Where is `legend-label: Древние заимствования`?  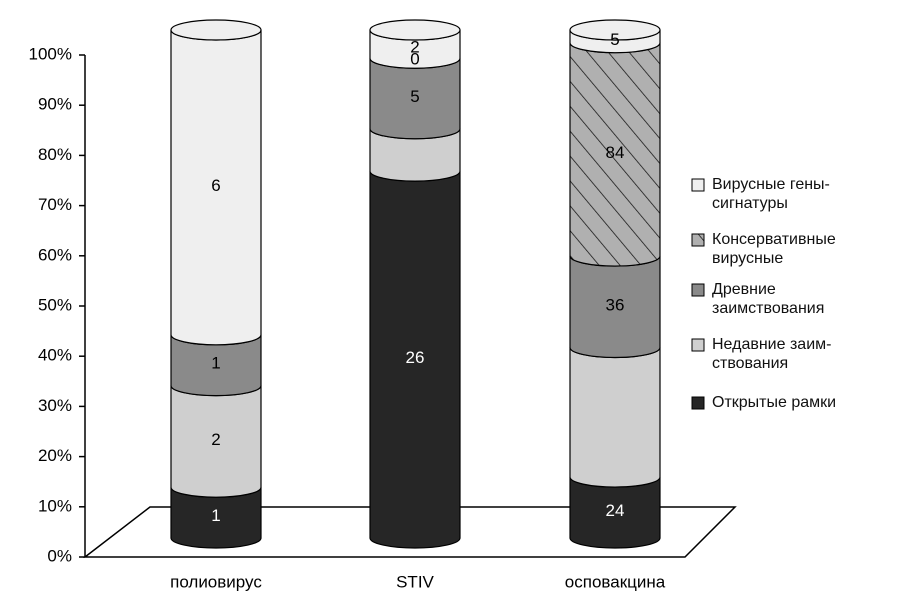 legend-label: Древние заимствования is located at coordinates (768, 299).